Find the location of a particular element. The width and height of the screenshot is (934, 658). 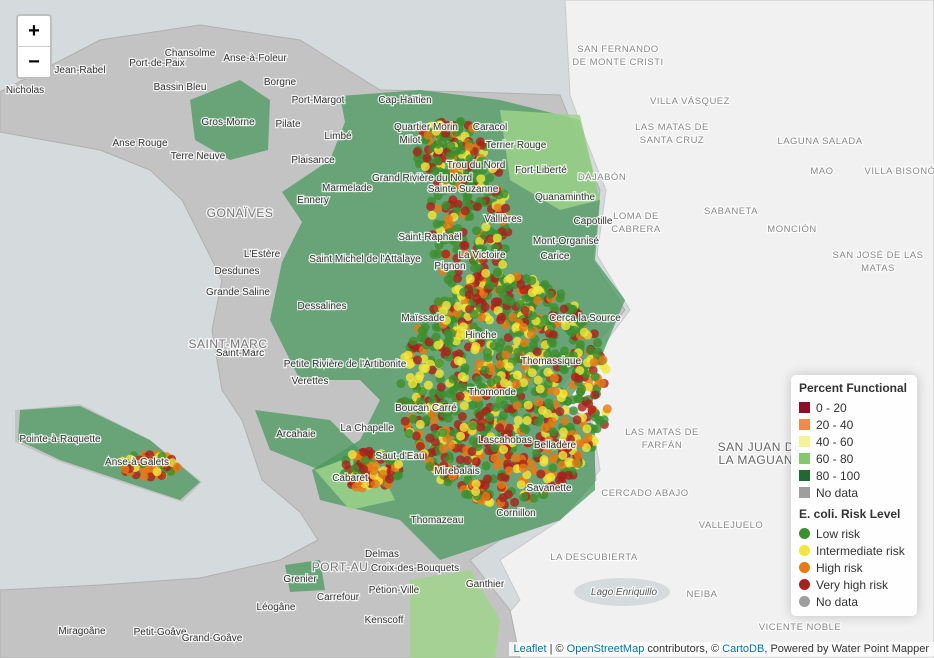

legend-item: Very high risk is located at coordinates (854, 584).